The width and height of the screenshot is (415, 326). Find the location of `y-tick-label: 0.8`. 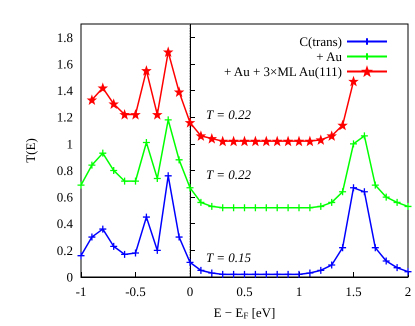

y-tick-label: 0.8 is located at coordinates (64, 170).